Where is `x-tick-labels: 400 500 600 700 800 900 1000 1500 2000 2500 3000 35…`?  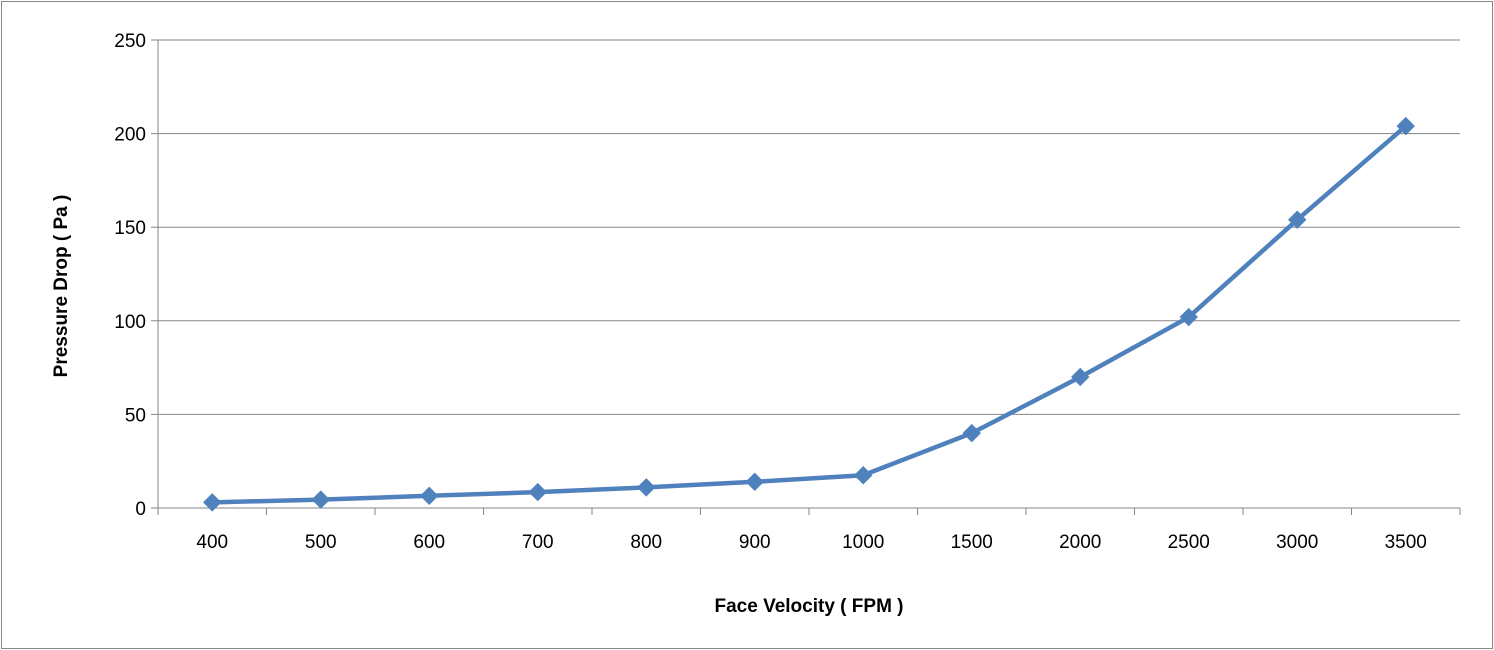 x-tick-labels: 400 500 600 700 800 900 1000 1500 2000 2500 3000 35… is located at coordinates (811, 542).